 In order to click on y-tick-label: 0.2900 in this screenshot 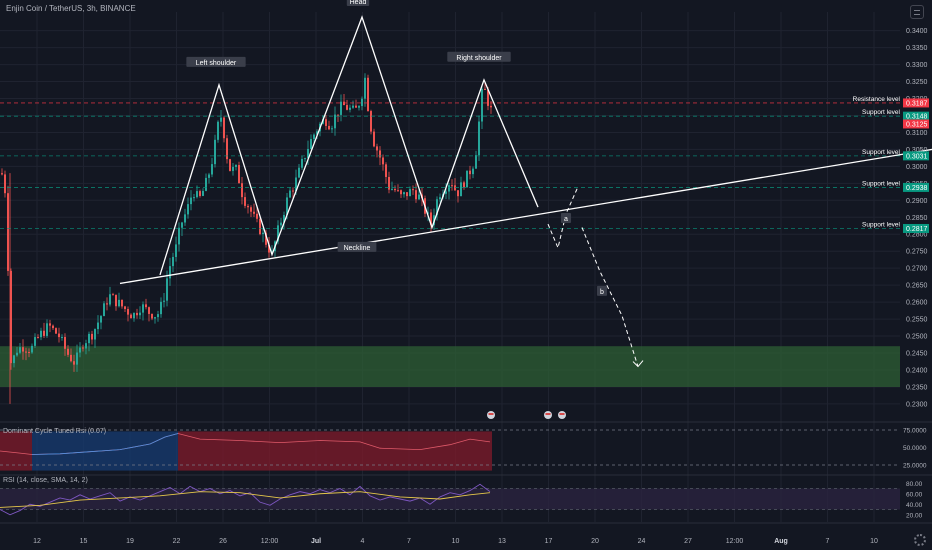, I will do `click(917, 201)`.